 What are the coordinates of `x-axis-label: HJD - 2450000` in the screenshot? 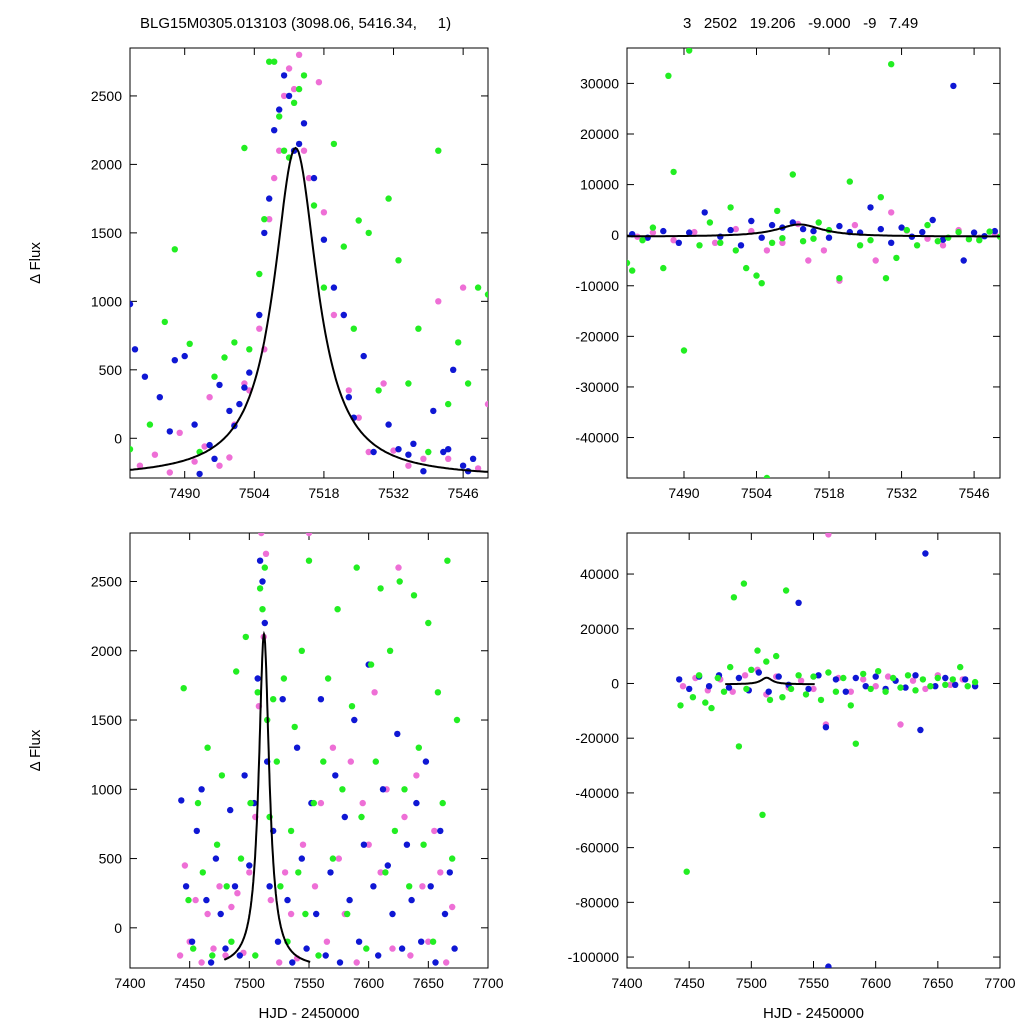 It's located at (813, 1013).